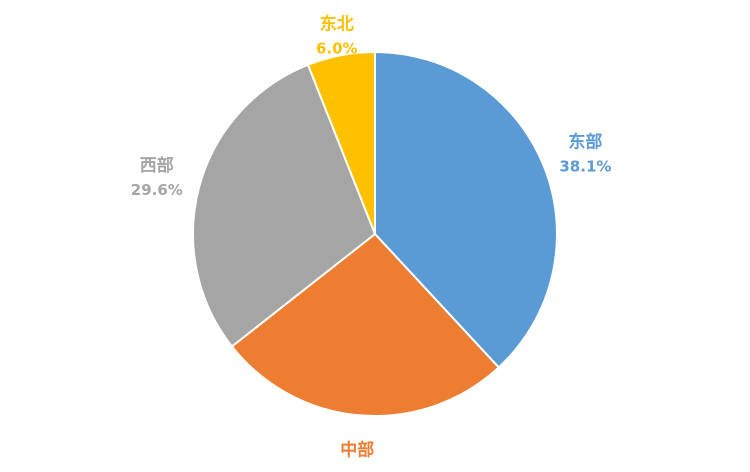  What do you see at coordinates (585, 167) in the screenshot?
I see `slice-value-label: 38.1%` at bounding box center [585, 167].